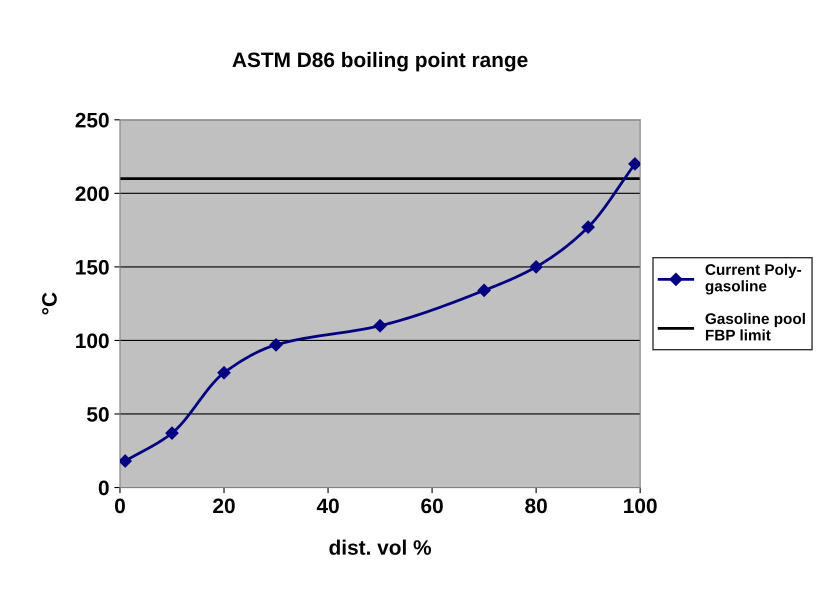 This screenshot has width=839, height=596. What do you see at coordinates (640, 506) in the screenshot?
I see `x-tick-label: 100` at bounding box center [640, 506].